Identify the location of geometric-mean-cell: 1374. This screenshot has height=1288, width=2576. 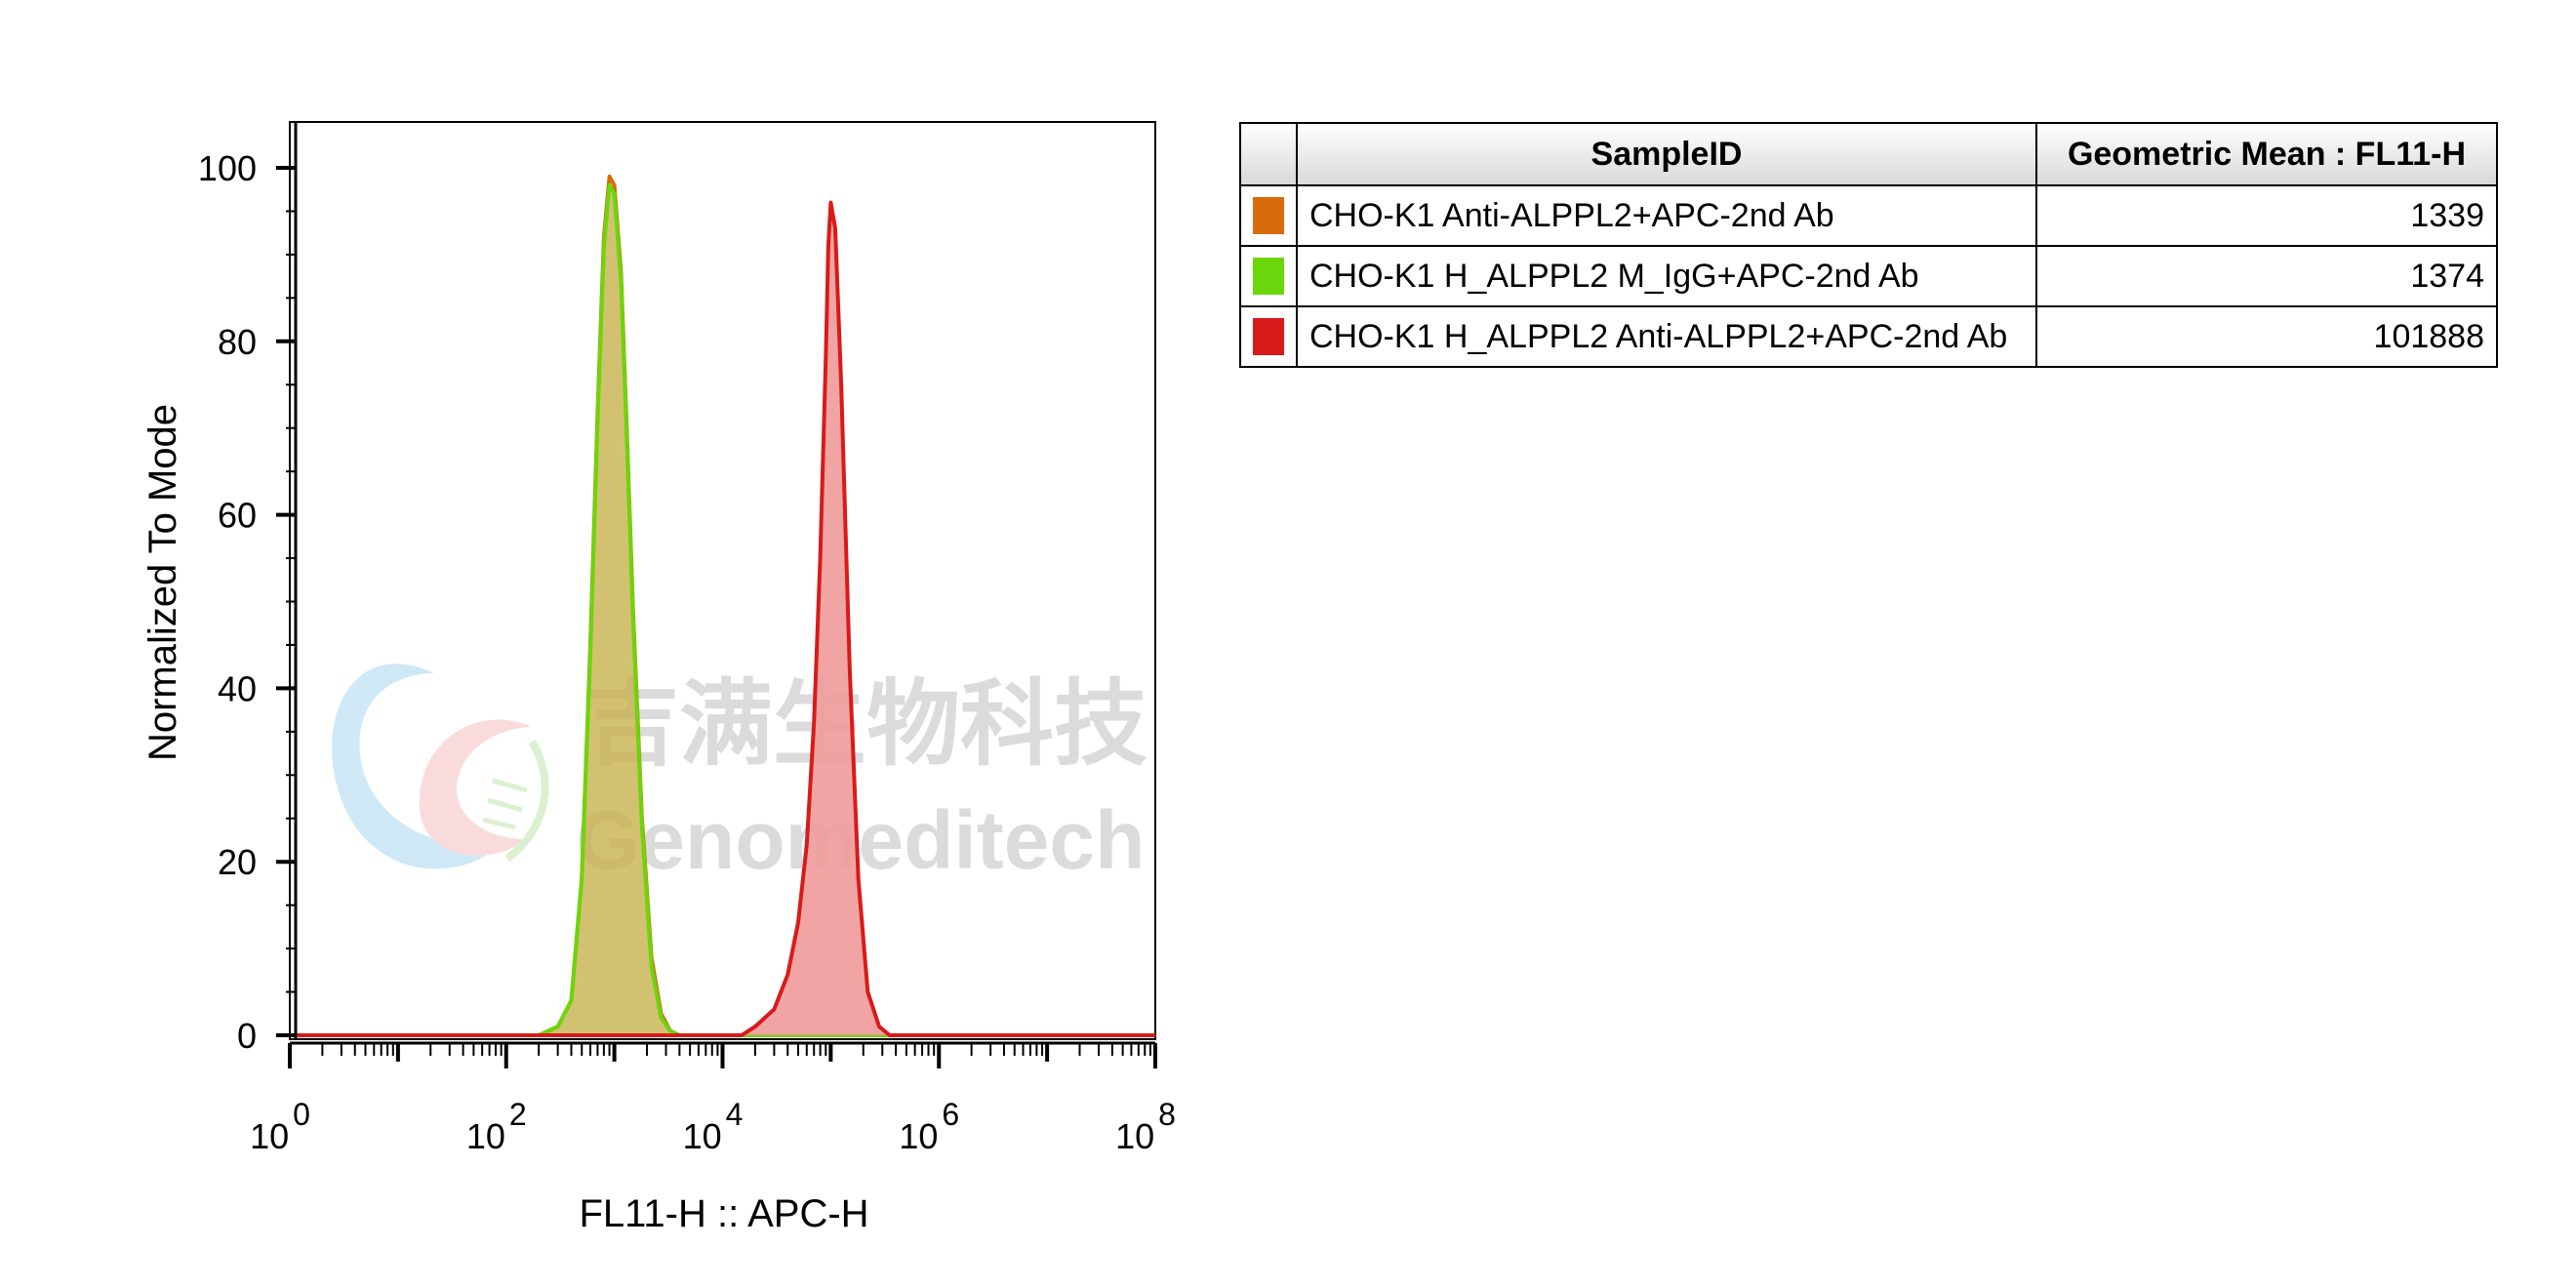
(2266, 276).